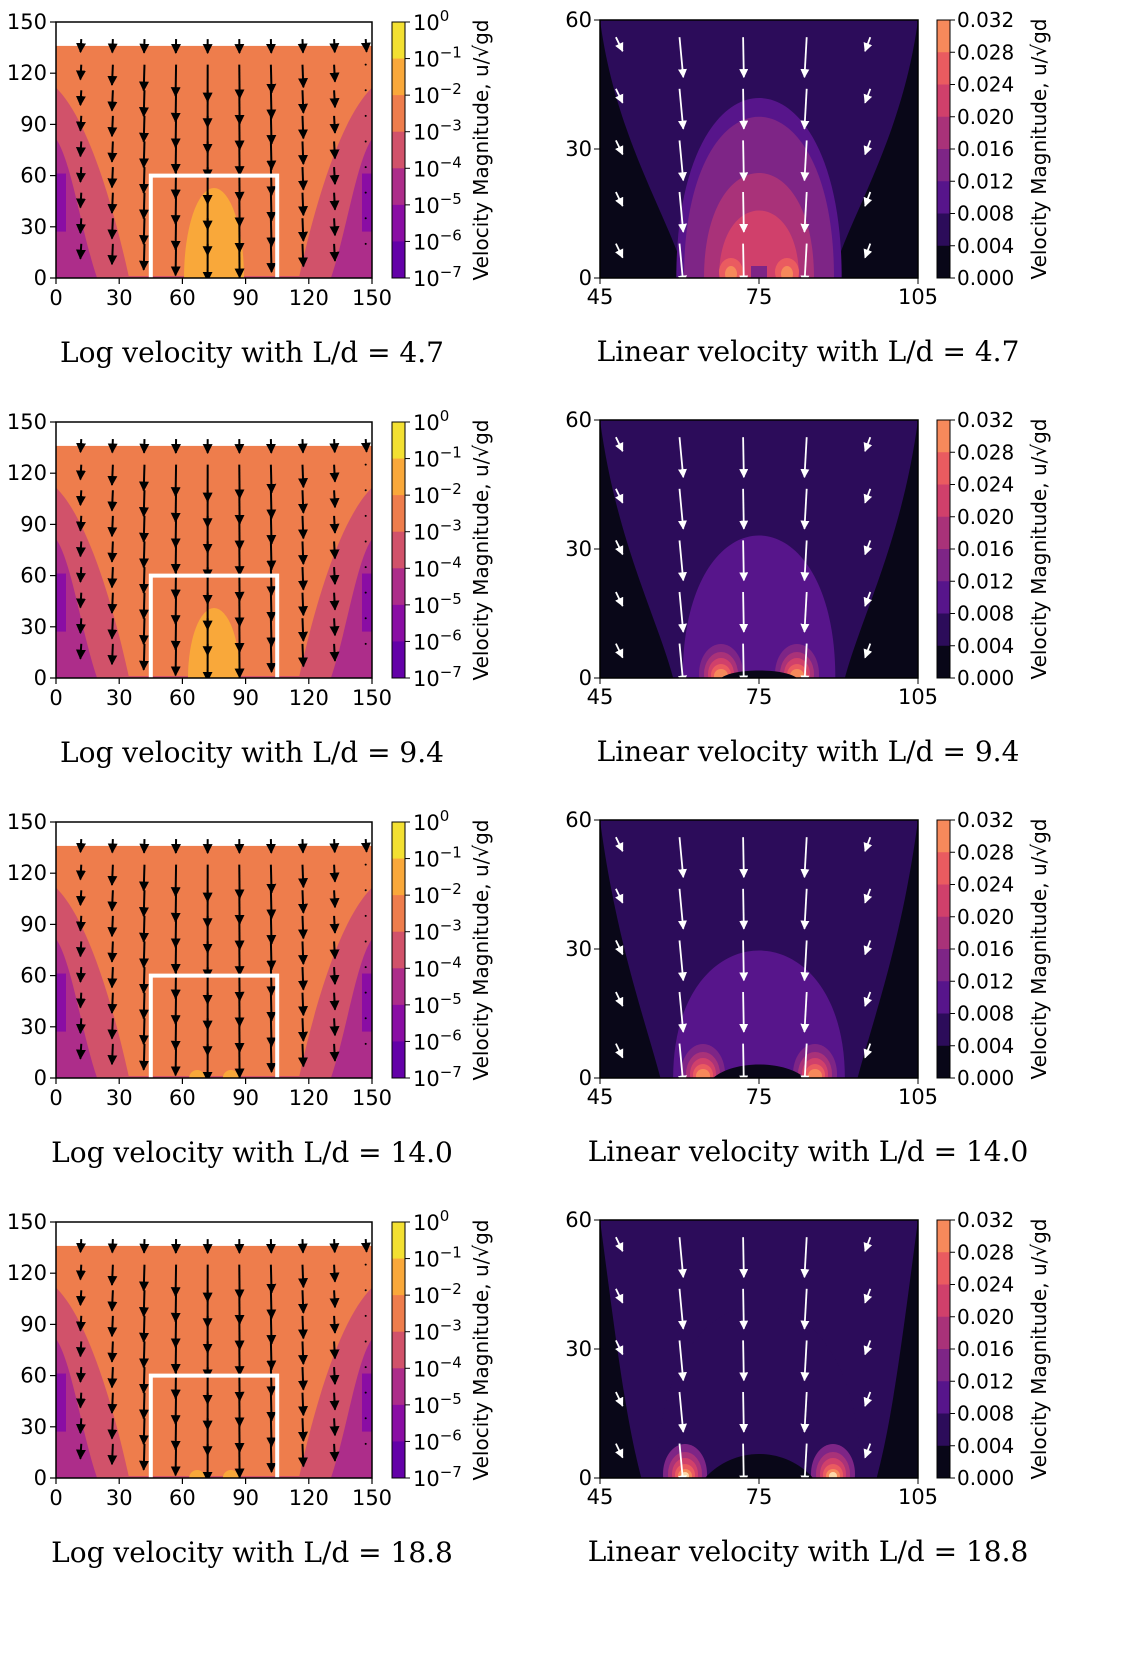 The width and height of the screenshot is (1121, 1669). Describe the element at coordinates (252, 352) in the screenshot. I see `panel-caption: Log velocity with L/d = 4.7` at that location.